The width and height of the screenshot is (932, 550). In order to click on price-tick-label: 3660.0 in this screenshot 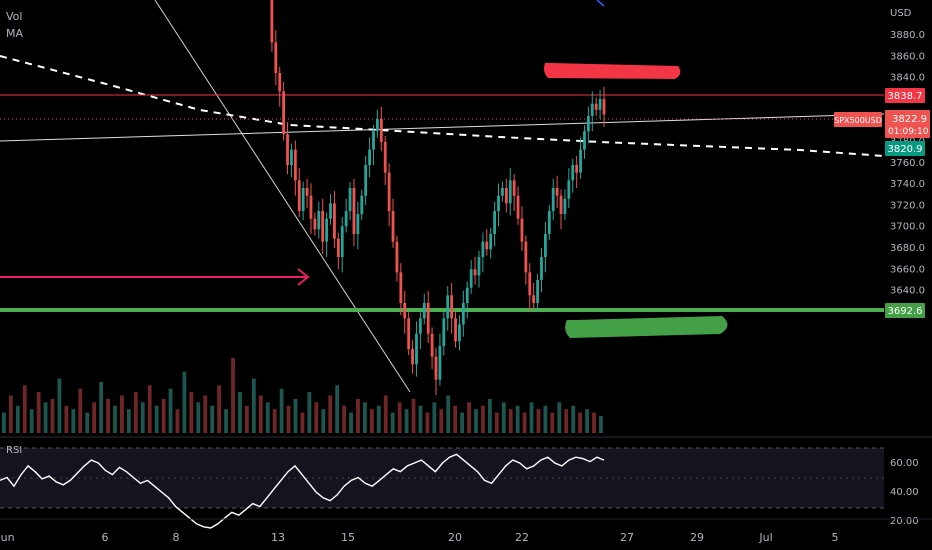, I will do `click(907, 269)`.